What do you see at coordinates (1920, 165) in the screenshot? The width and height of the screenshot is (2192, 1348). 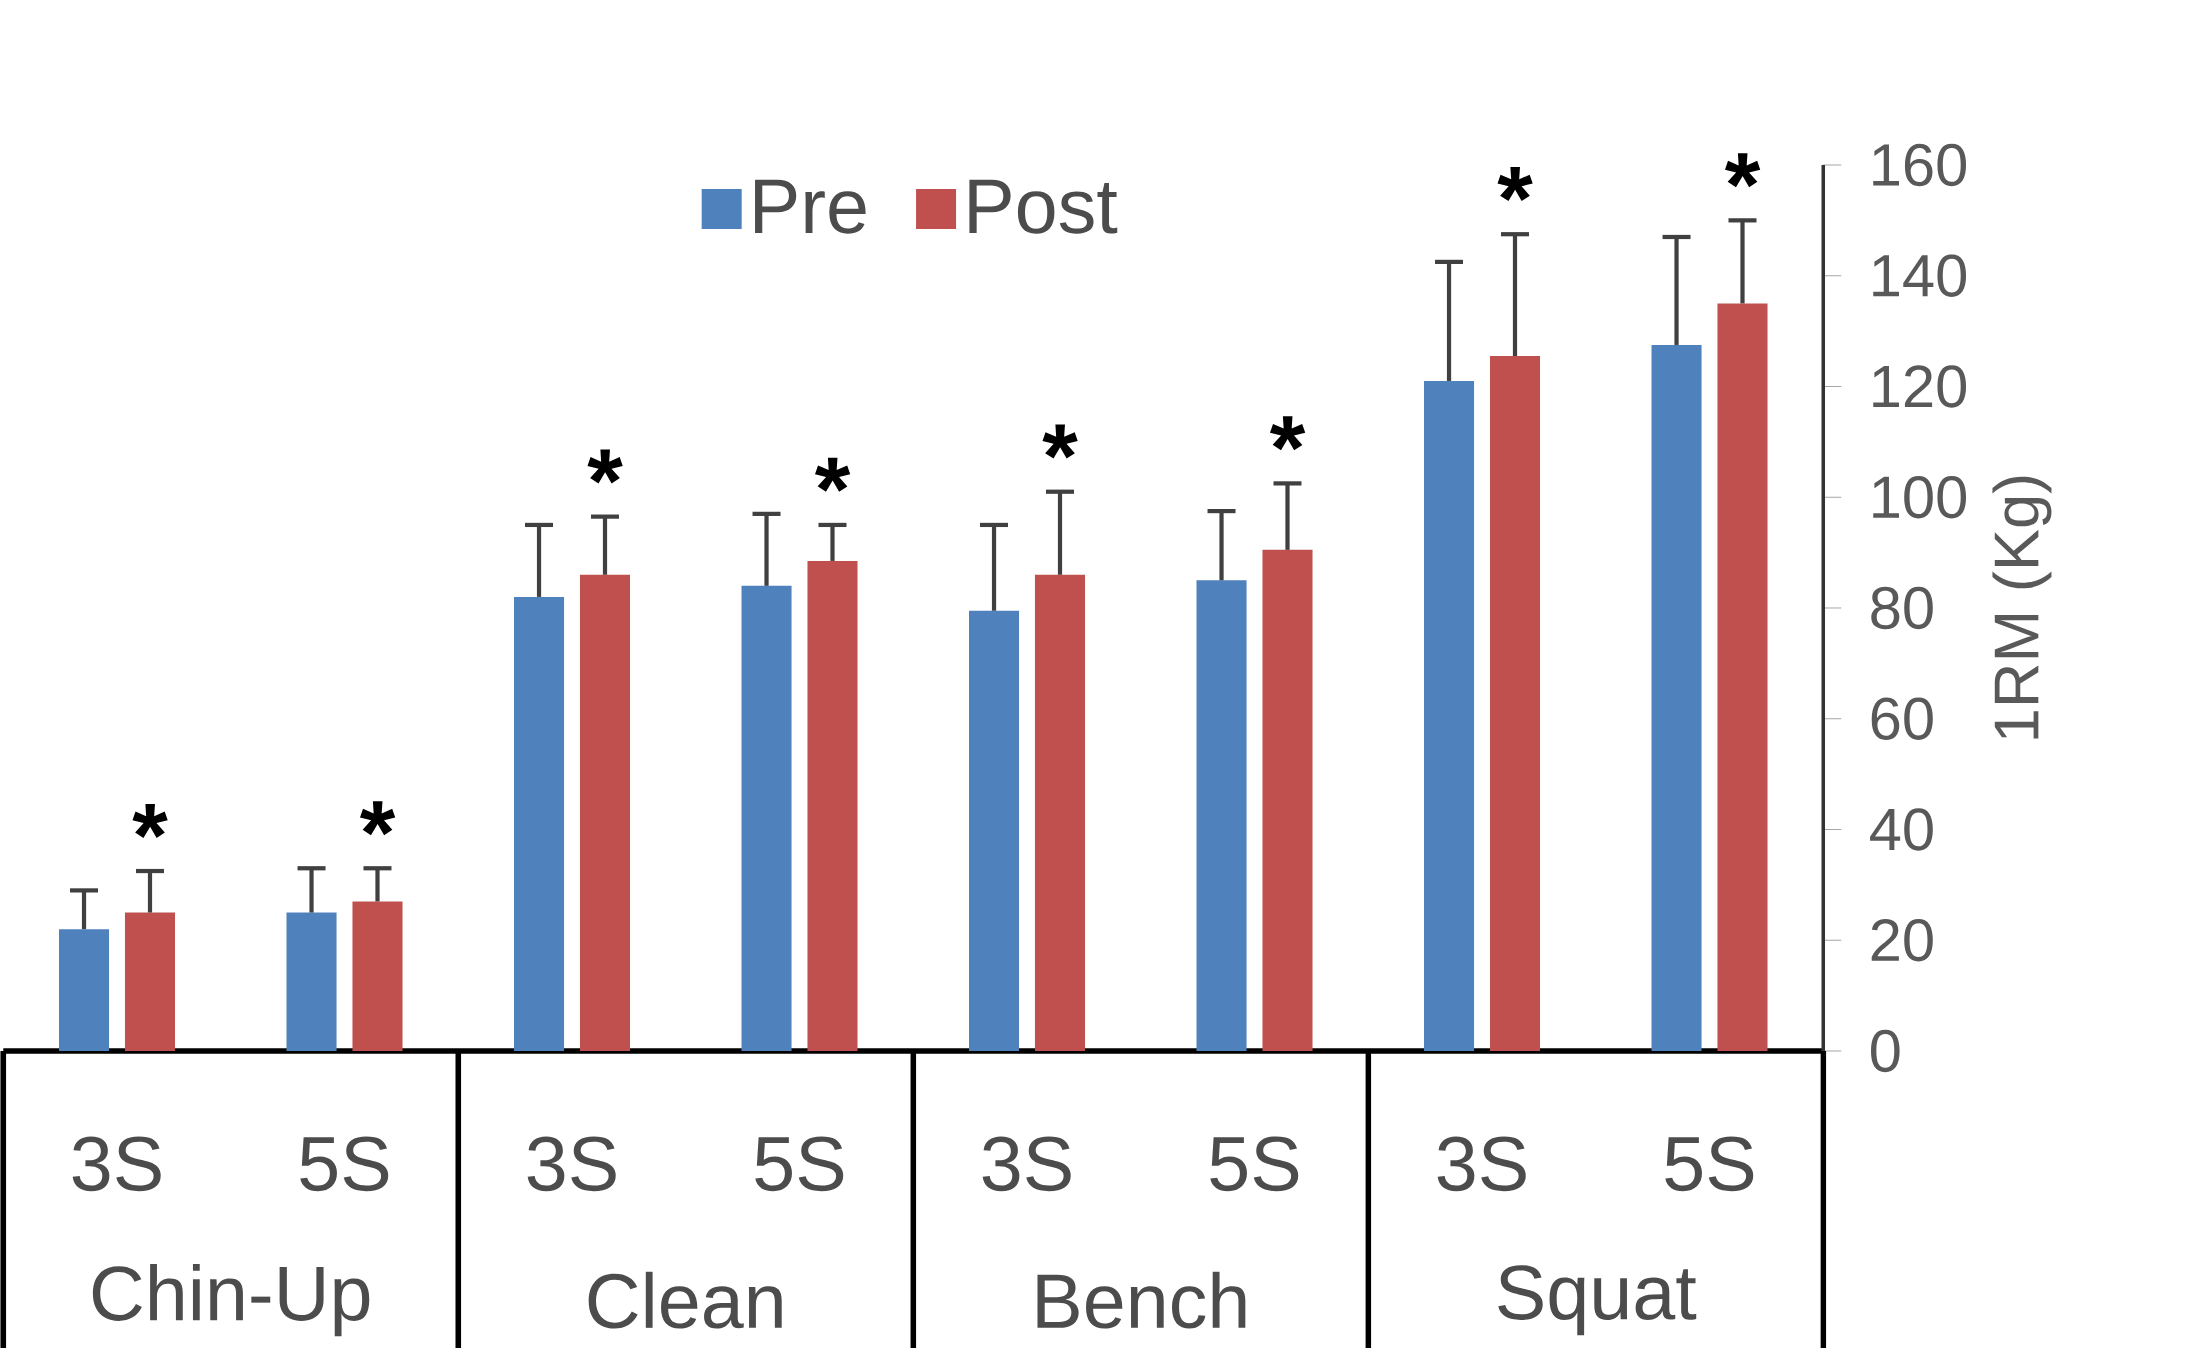 I see `y-tick-label: 160` at bounding box center [1920, 165].